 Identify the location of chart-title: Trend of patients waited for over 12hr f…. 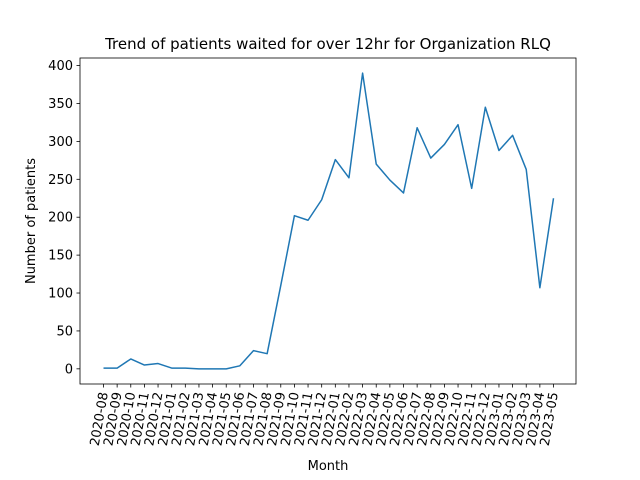
(327, 44).